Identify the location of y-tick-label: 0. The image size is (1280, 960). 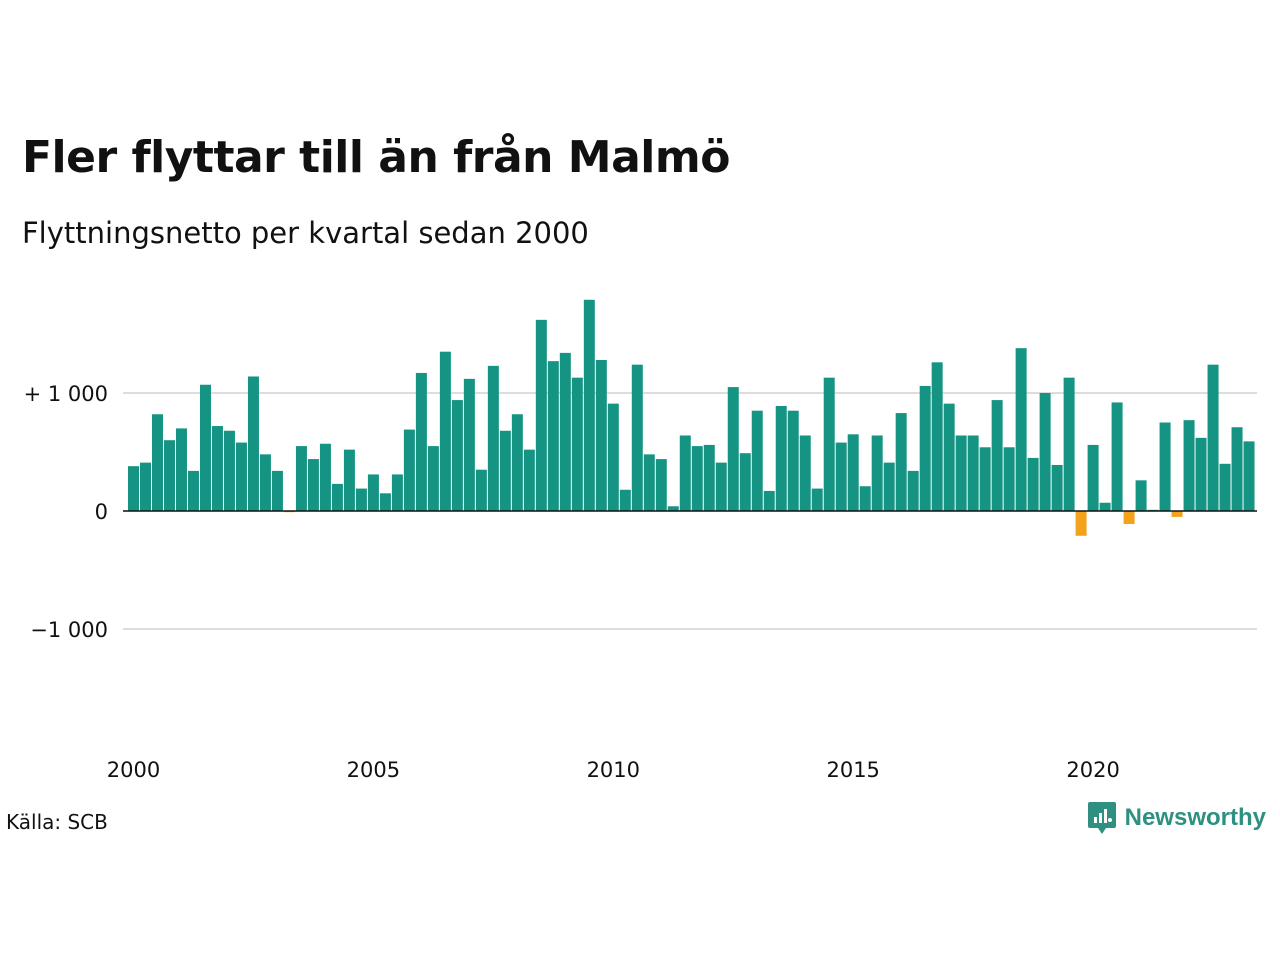
(101, 512).